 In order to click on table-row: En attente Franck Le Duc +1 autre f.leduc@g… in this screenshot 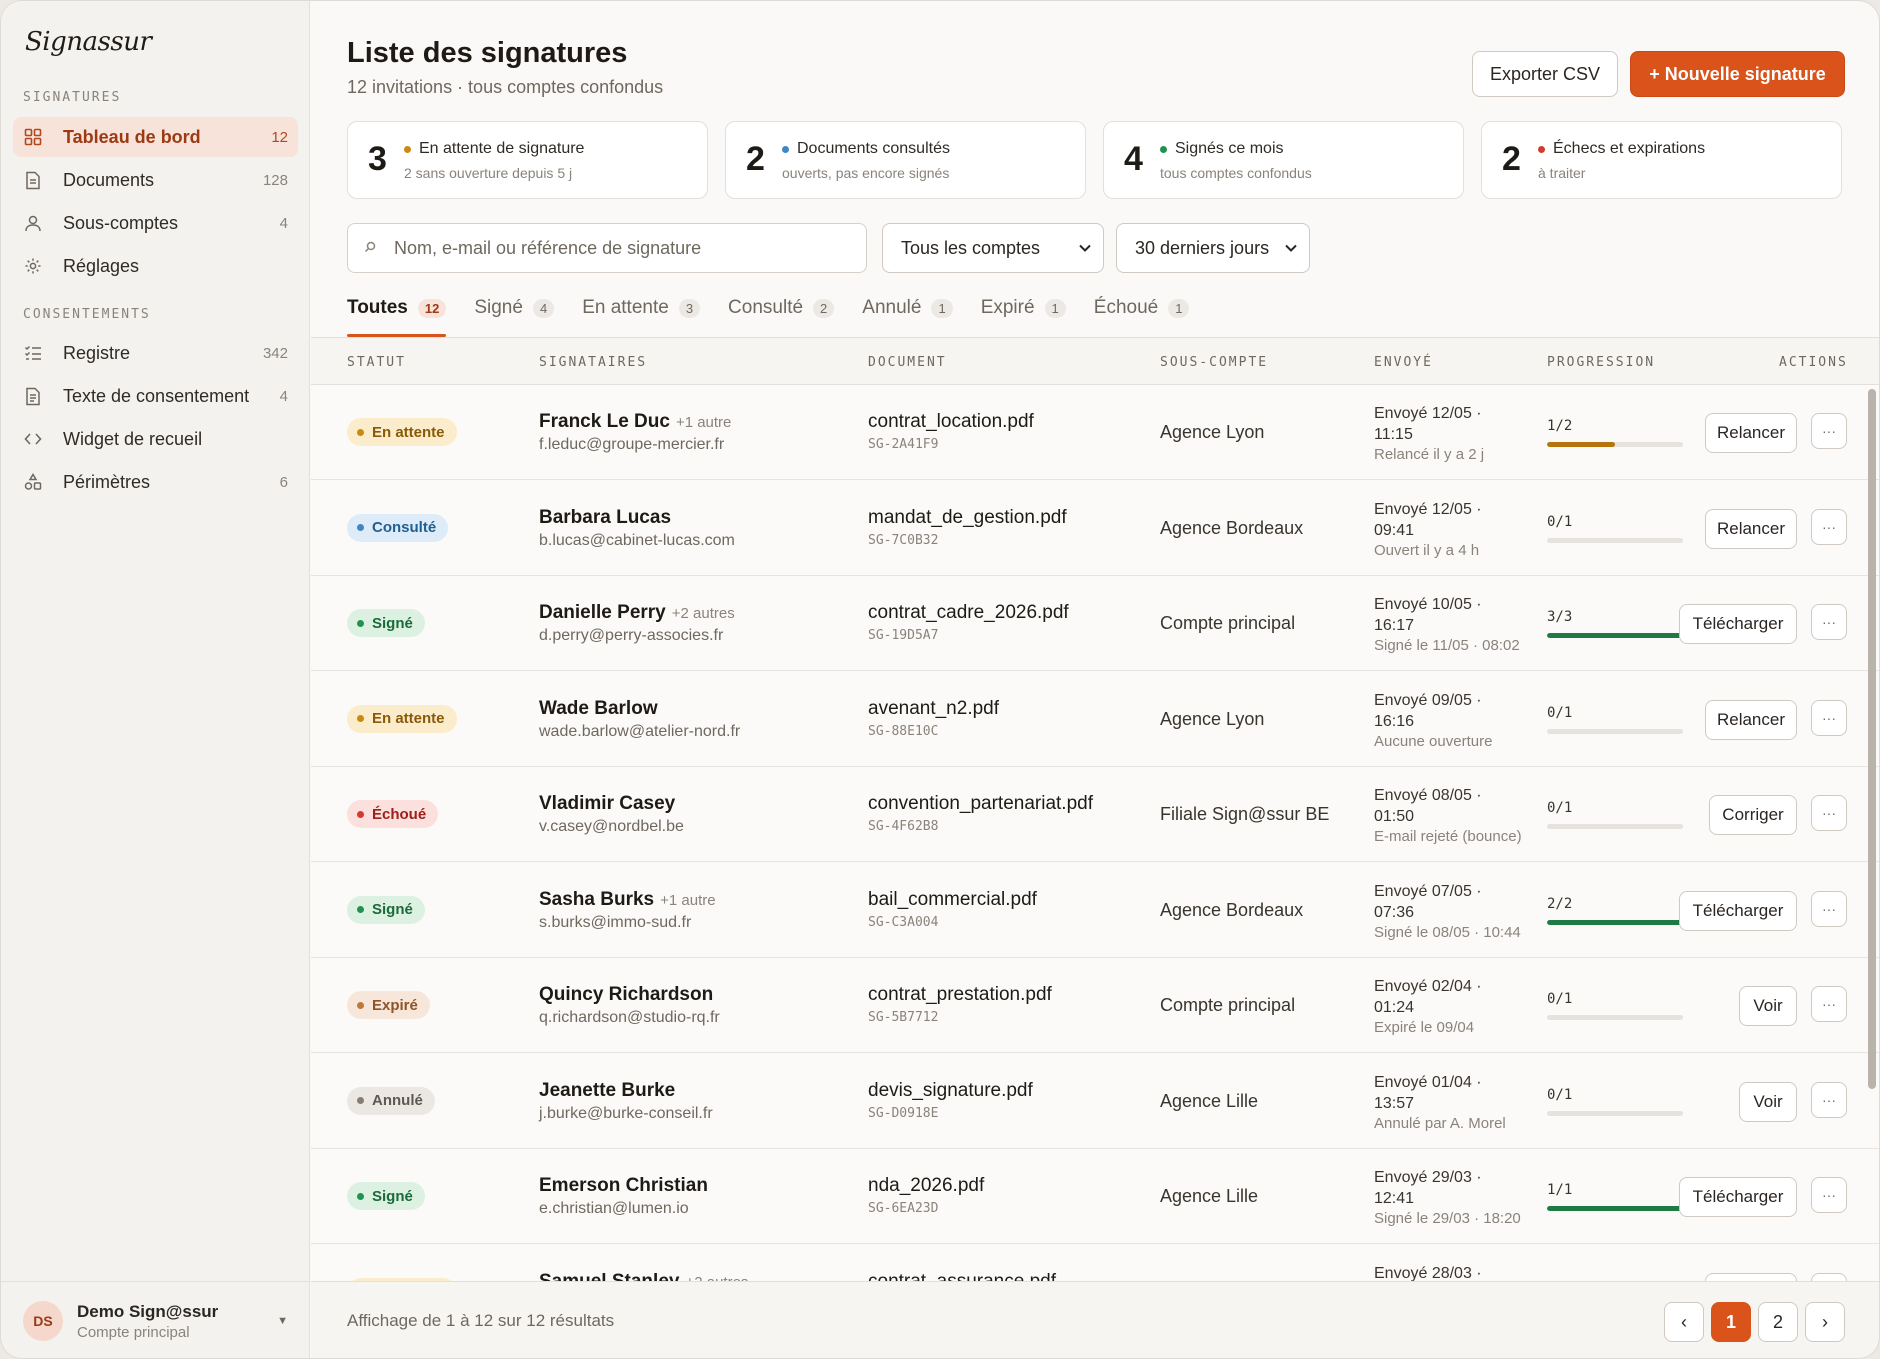, I will do `click(1095, 432)`.